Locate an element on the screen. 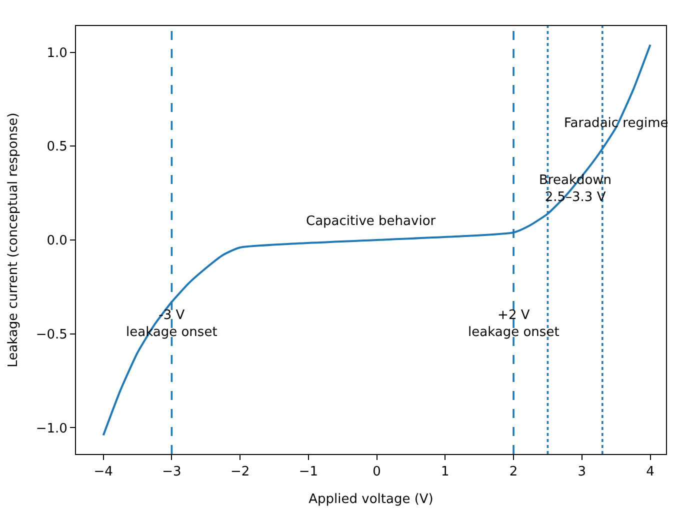 The height and width of the screenshot is (516, 680). annotation: +2 V leakage onset is located at coordinates (514, 324).